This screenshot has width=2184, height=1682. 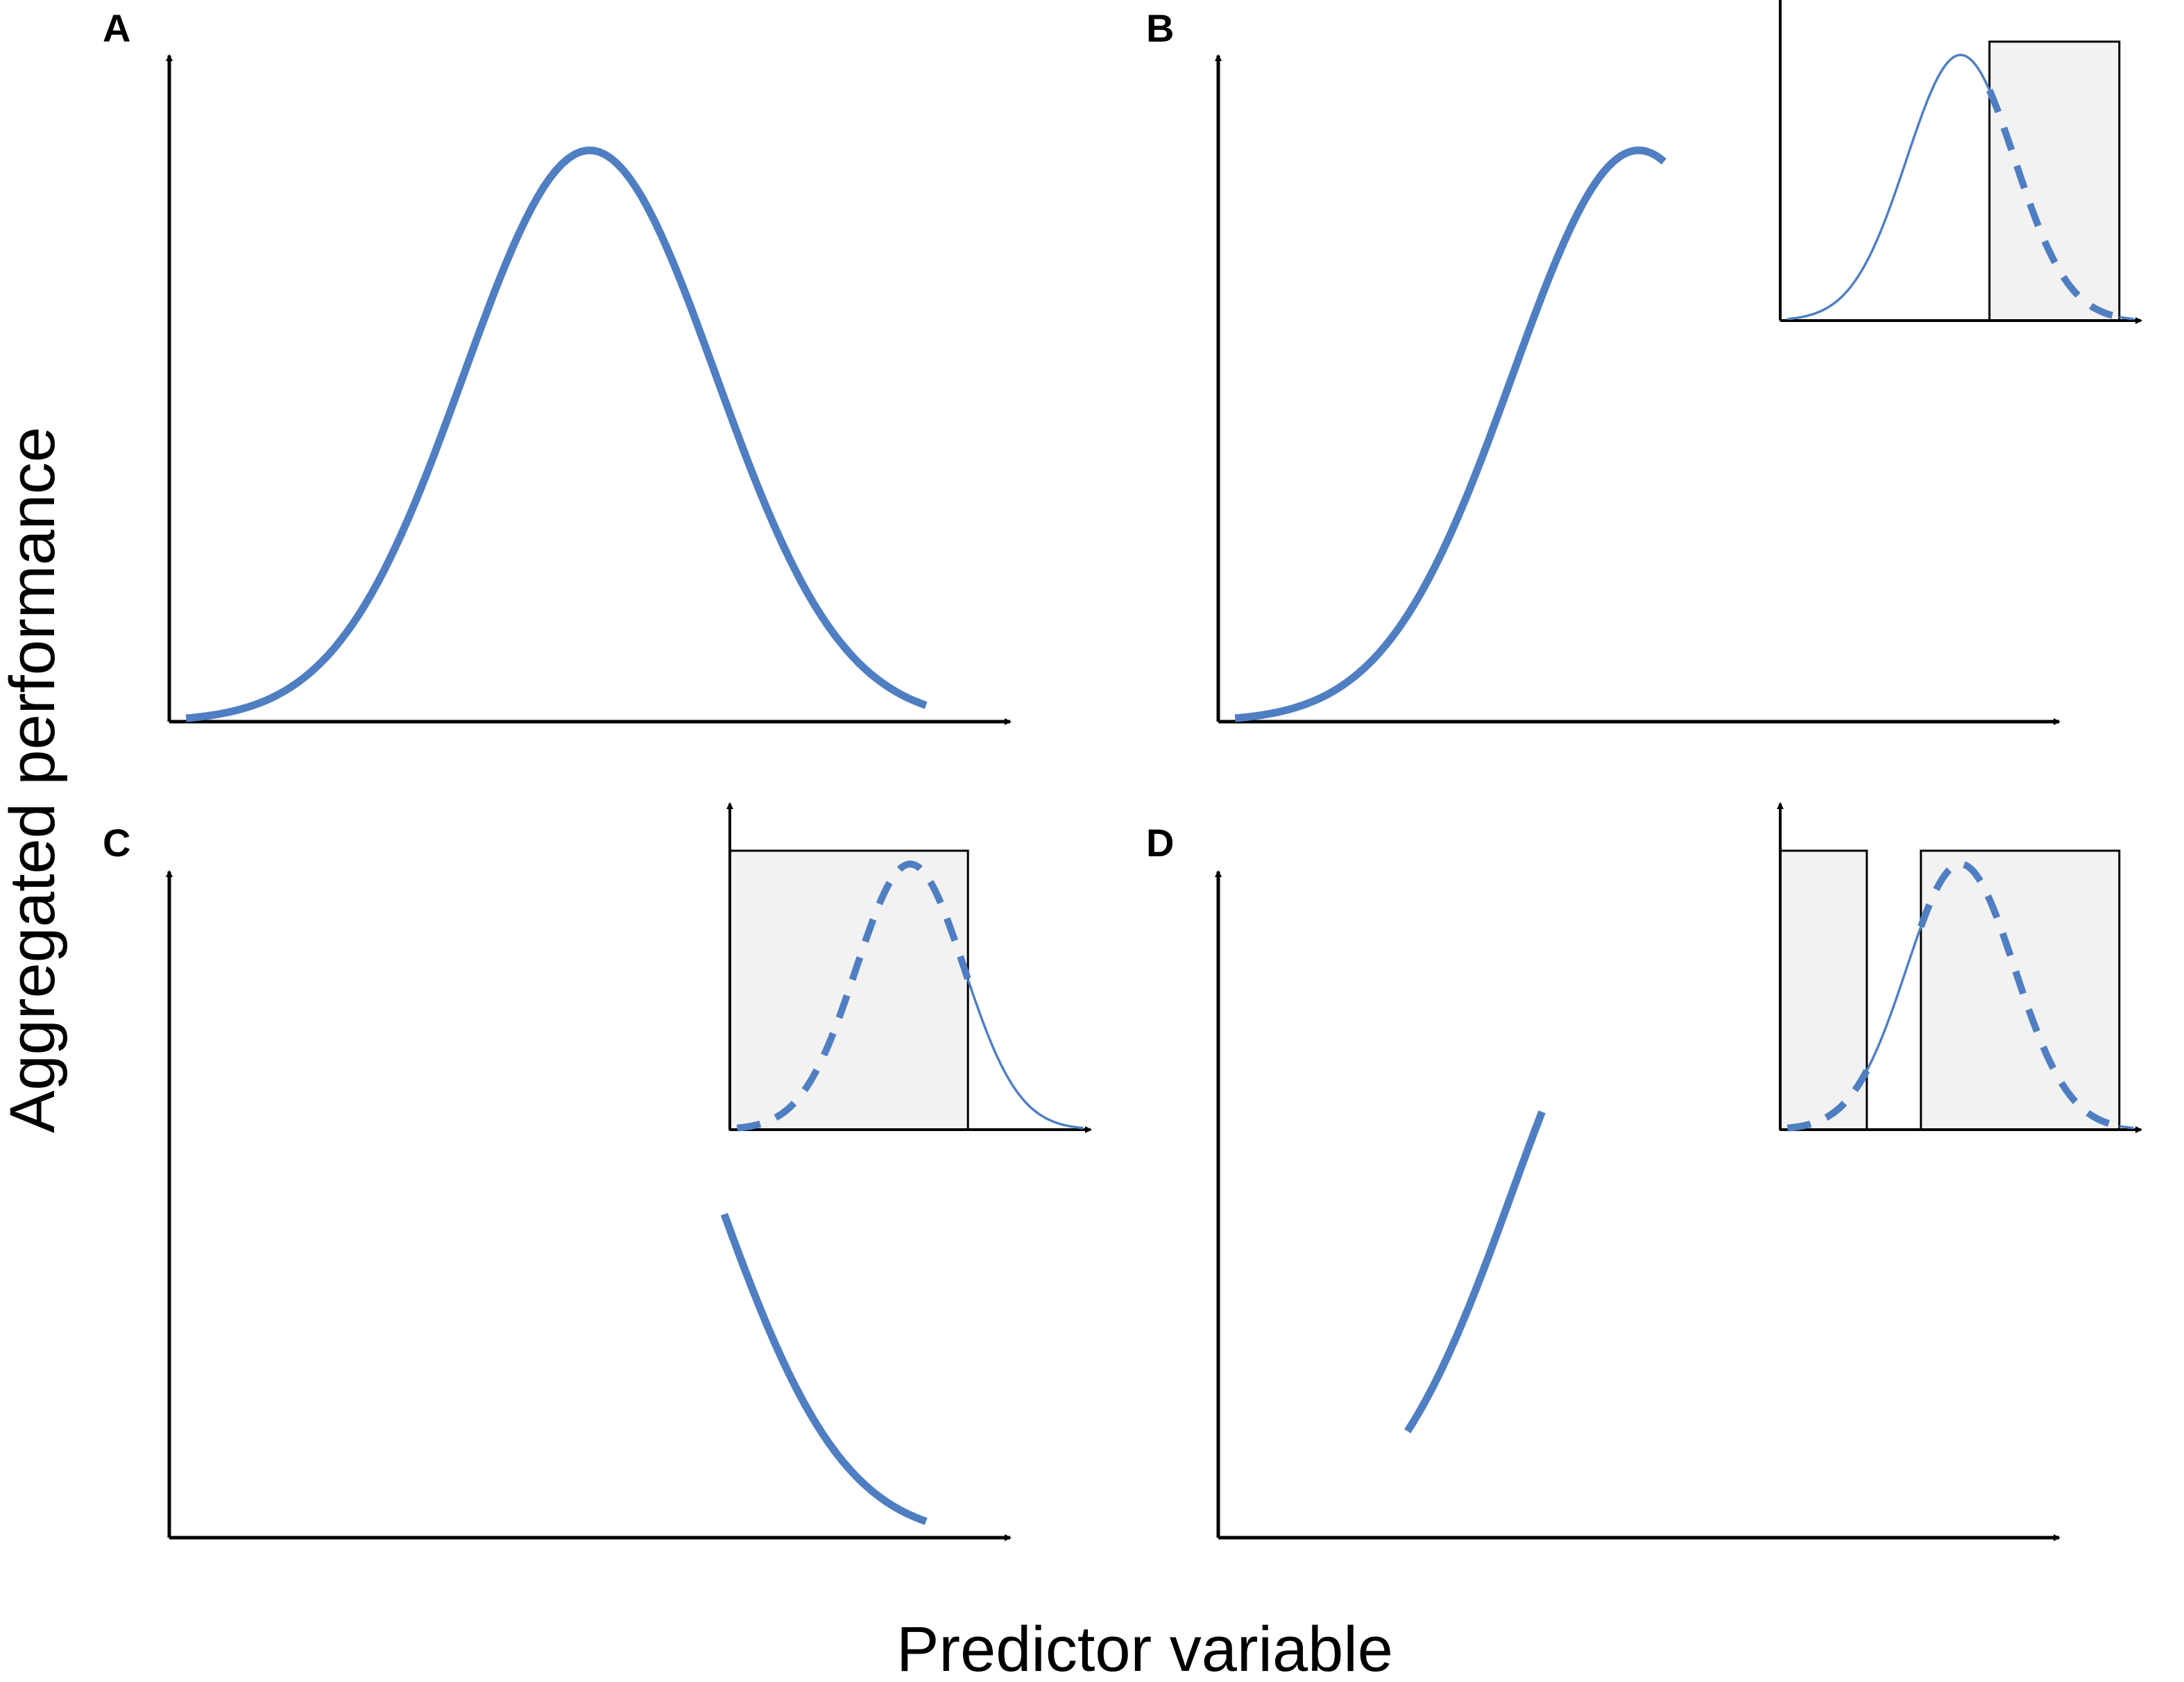 I want to click on panel-label-d: D, so click(x=1160, y=843).